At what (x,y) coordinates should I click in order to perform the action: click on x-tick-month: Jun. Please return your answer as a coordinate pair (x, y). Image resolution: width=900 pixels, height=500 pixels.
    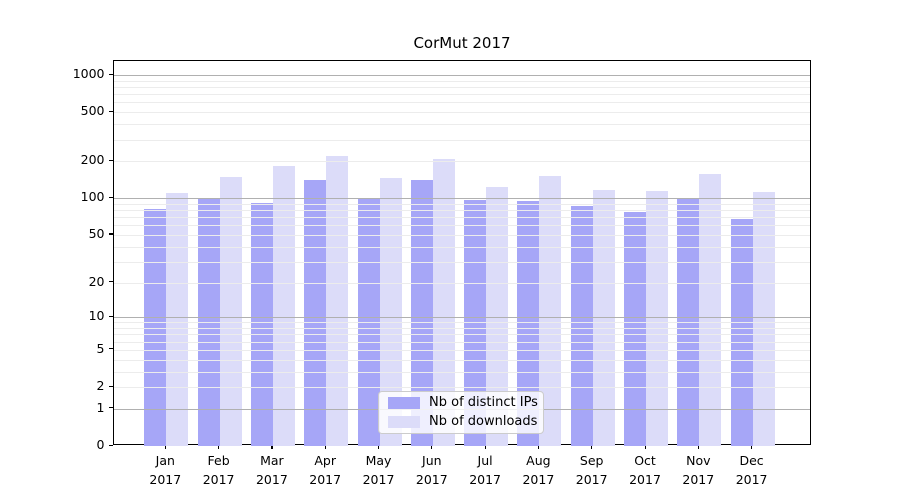
    Looking at the image, I should click on (432, 460).